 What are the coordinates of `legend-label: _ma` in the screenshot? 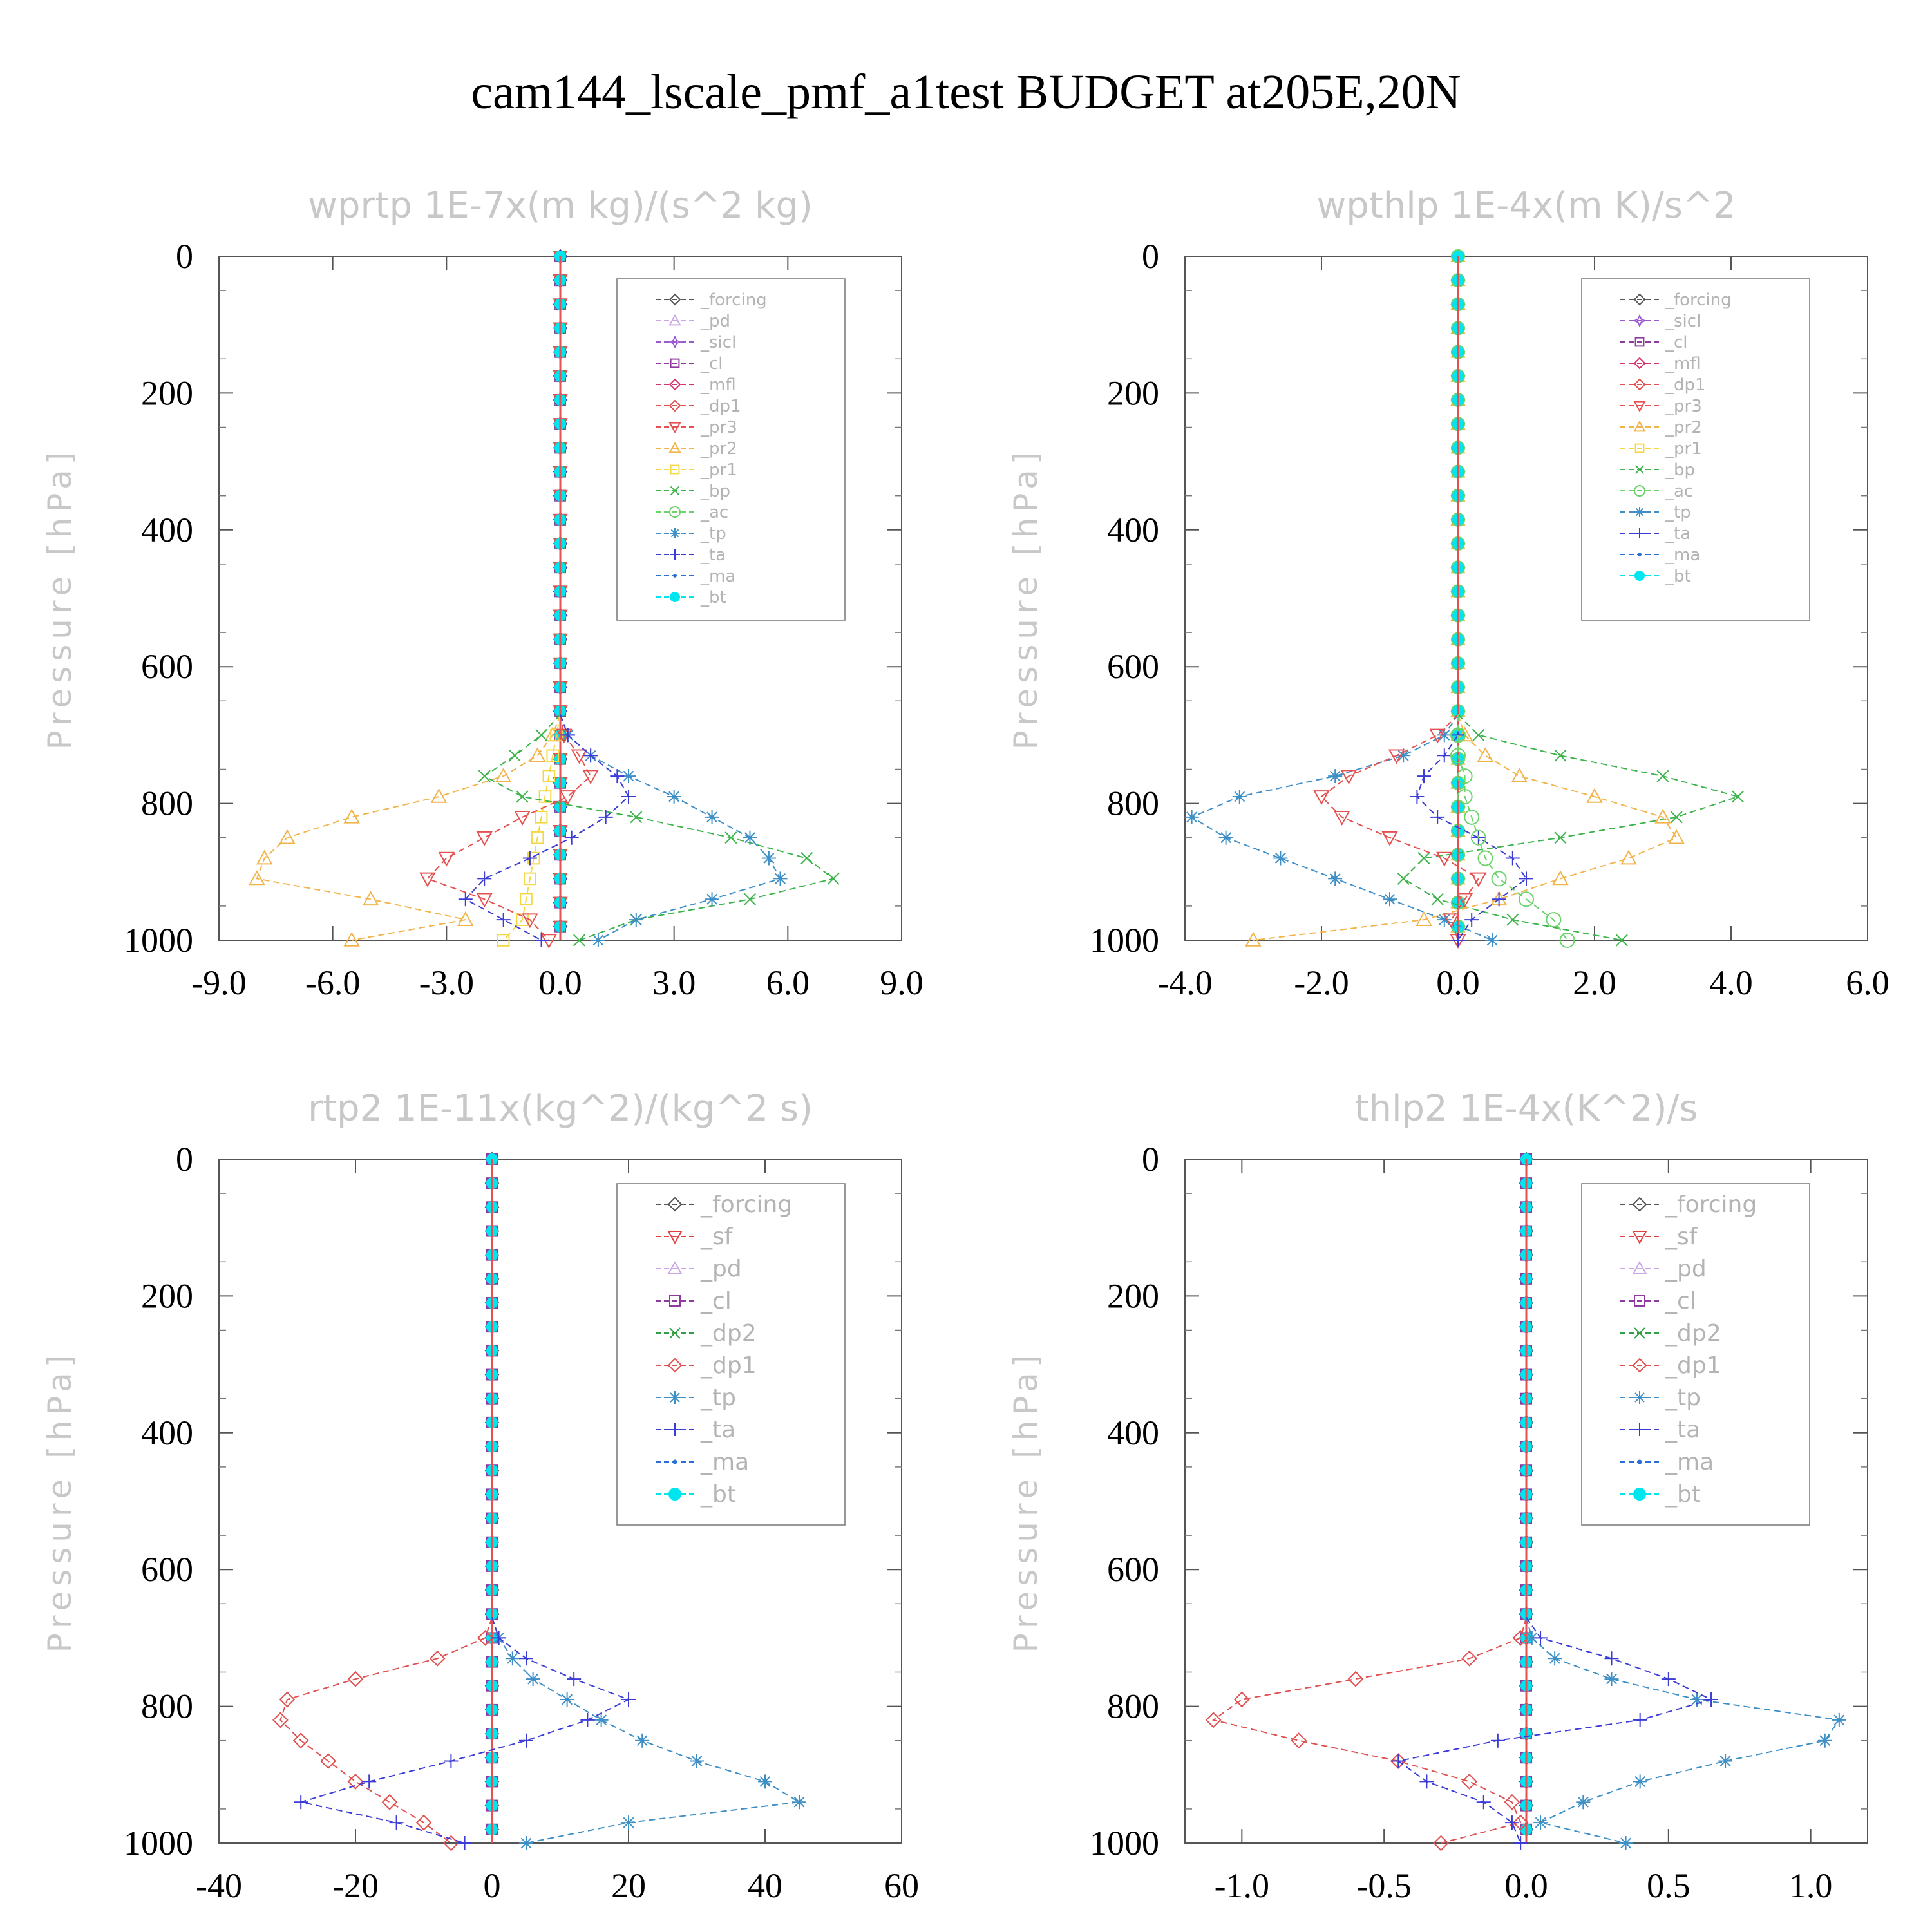 It's located at (724, 1462).